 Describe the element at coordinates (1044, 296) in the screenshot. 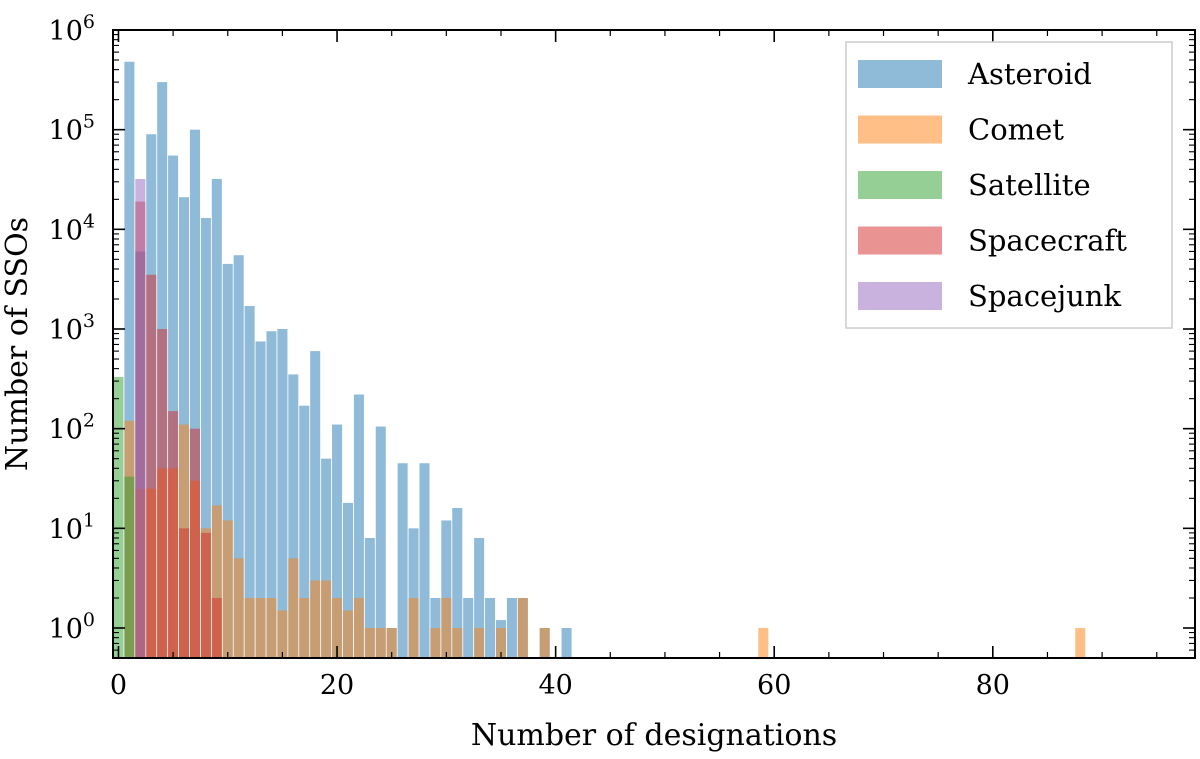

I see `legend-label: Spacejunk` at that location.